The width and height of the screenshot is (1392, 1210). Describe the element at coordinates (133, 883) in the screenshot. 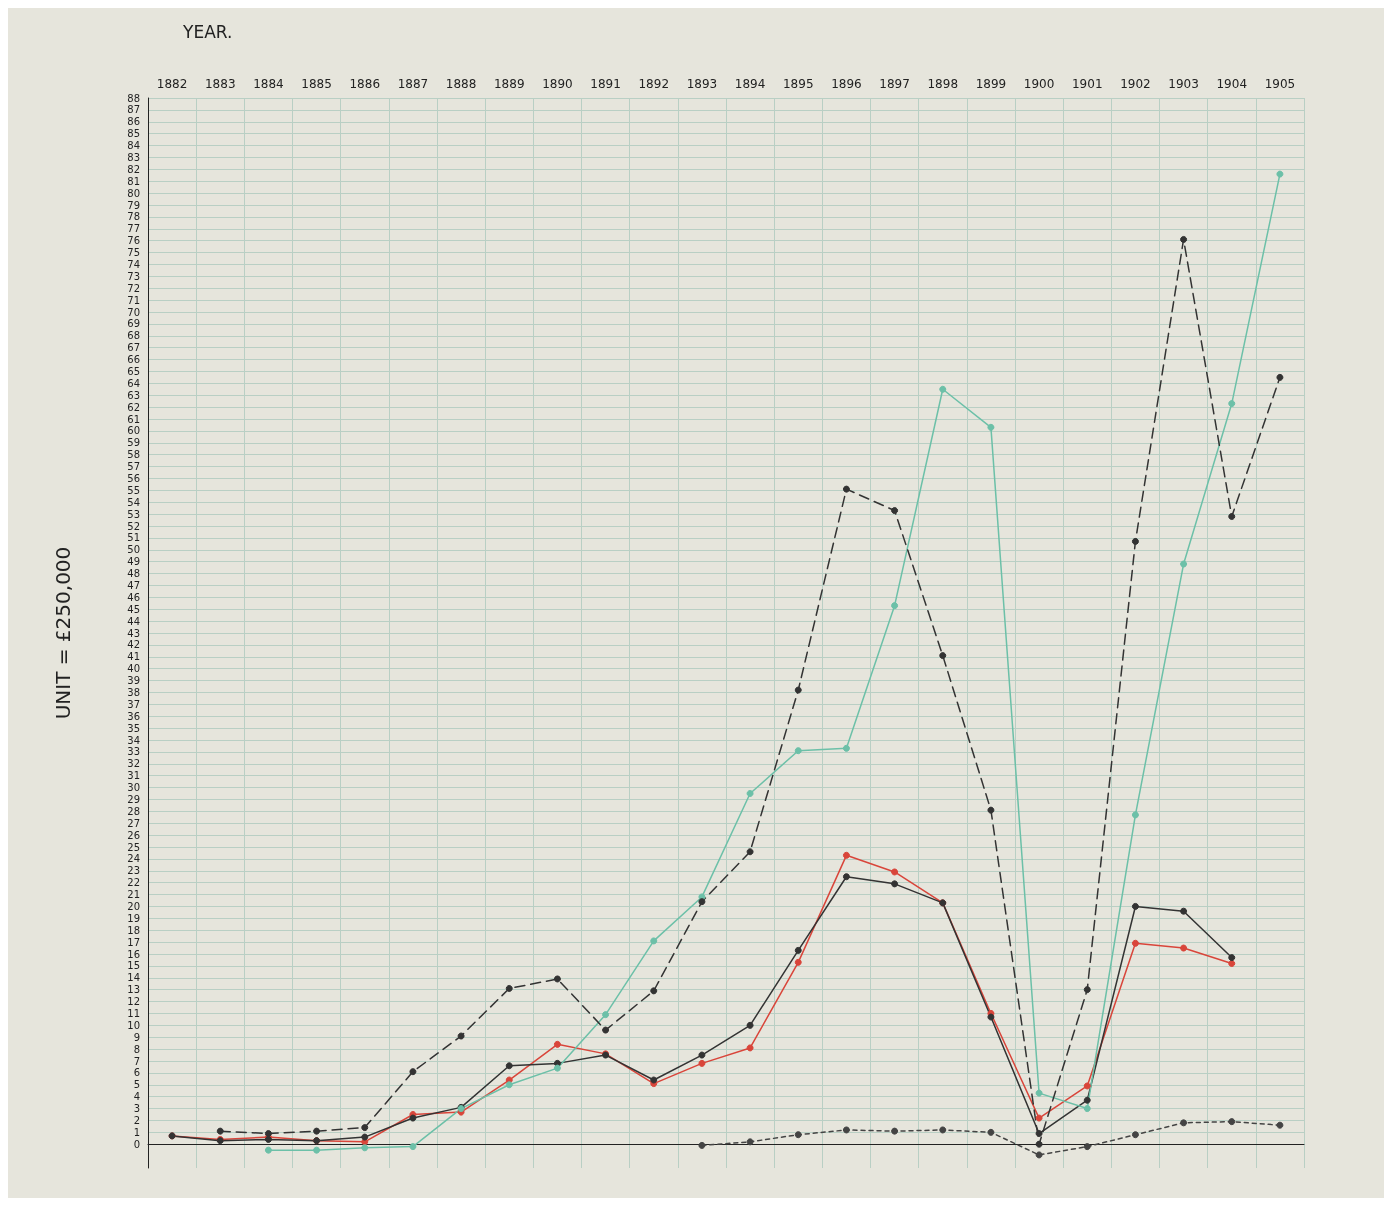

I see `y-tick-label: 22` at that location.